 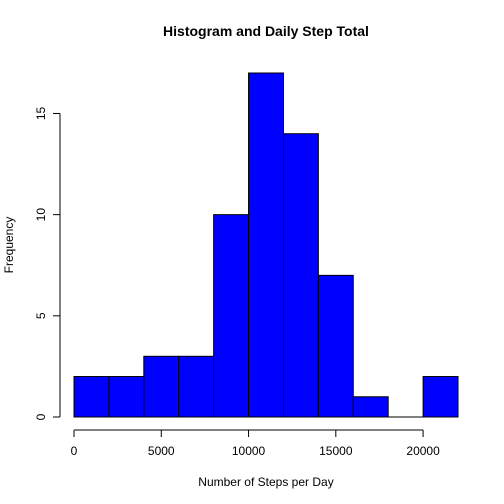 What do you see at coordinates (266, 31) in the screenshot?
I see `chart-title: Histogram and Daily Step Total` at bounding box center [266, 31].